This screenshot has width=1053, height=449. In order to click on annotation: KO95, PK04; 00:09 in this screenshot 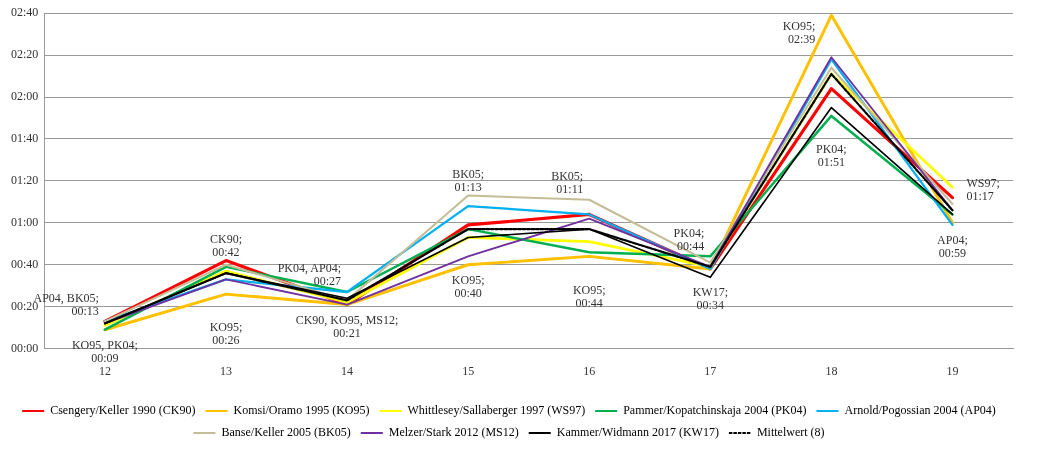, I will do `click(104, 351)`.